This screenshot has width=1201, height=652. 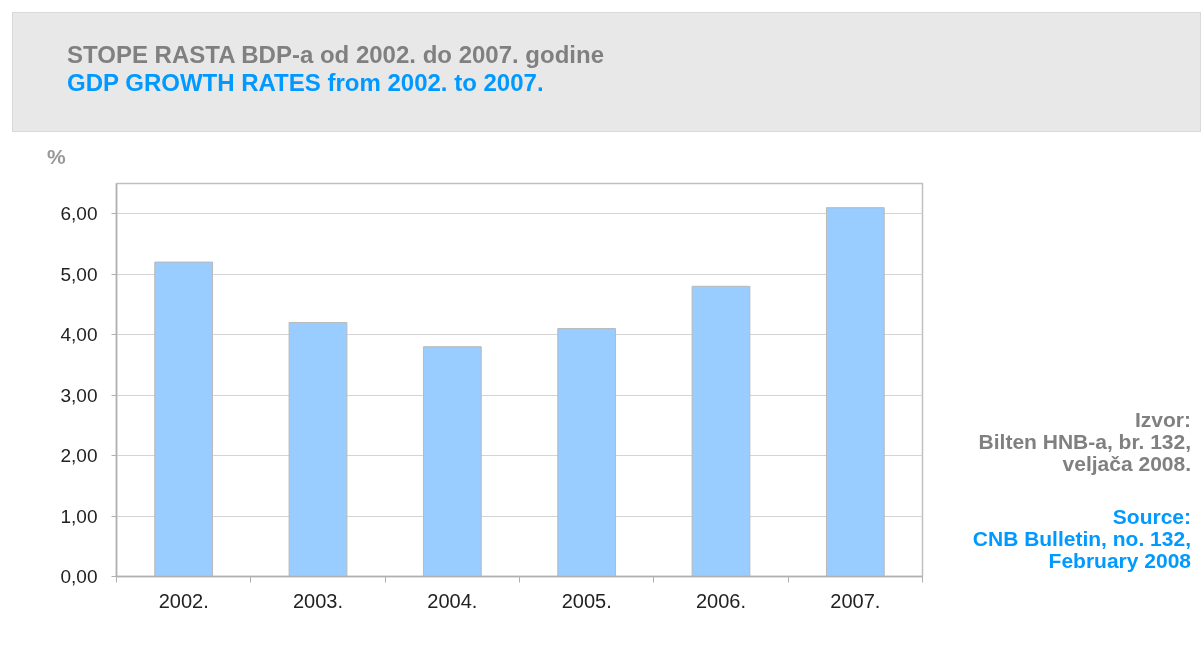 What do you see at coordinates (79, 214) in the screenshot?
I see `y-tick-label: 6,00` at bounding box center [79, 214].